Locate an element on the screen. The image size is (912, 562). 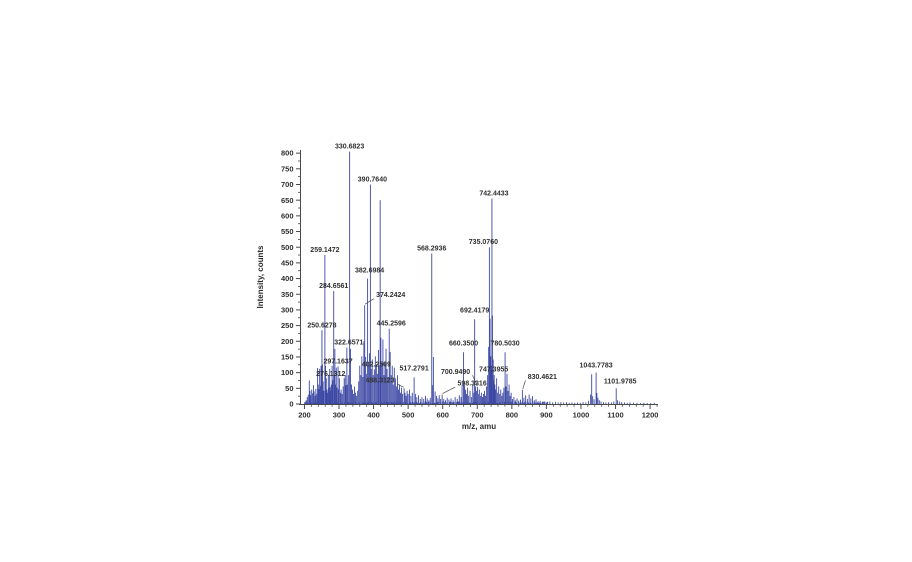
peak-label: 330.6823 is located at coordinates (349, 147).